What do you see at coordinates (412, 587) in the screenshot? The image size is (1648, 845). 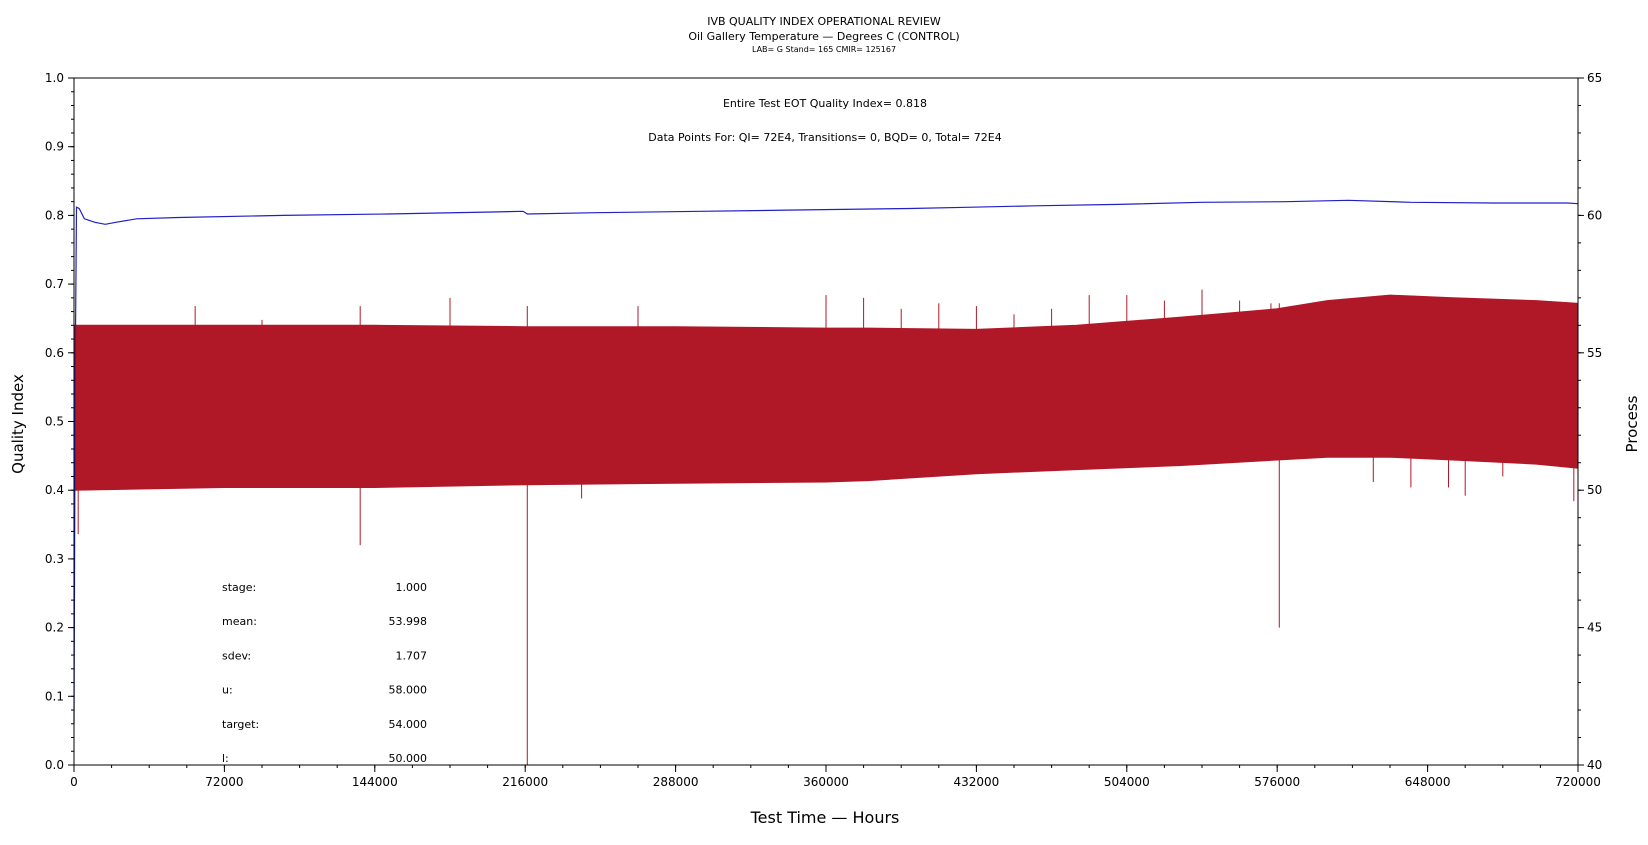 I see `stat-value: 1.000` at bounding box center [412, 587].